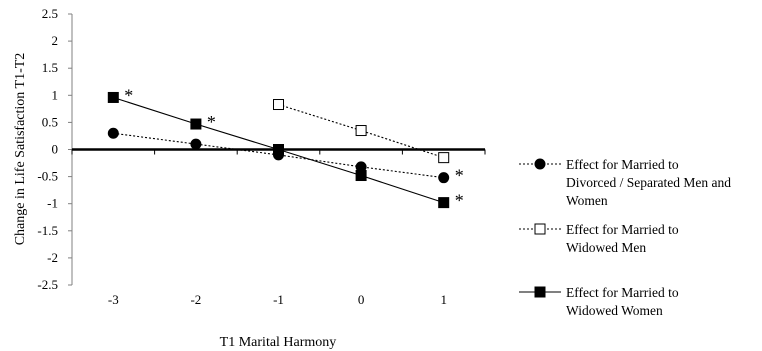 Image resolution: width=762 pixels, height=351 pixels. I want to click on y-tick-label: -1.5, so click(47, 230).